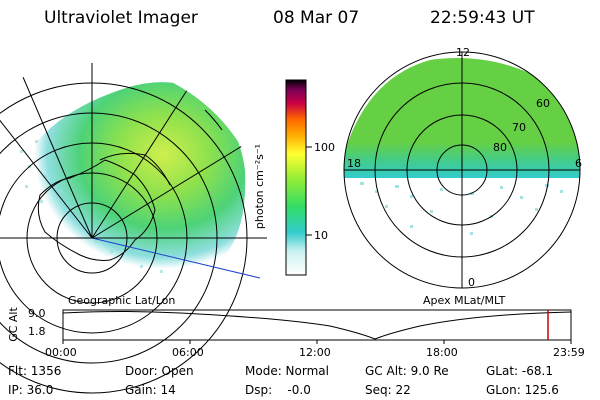  I want to click on colorbar-tick-100: 100, so click(324, 147).